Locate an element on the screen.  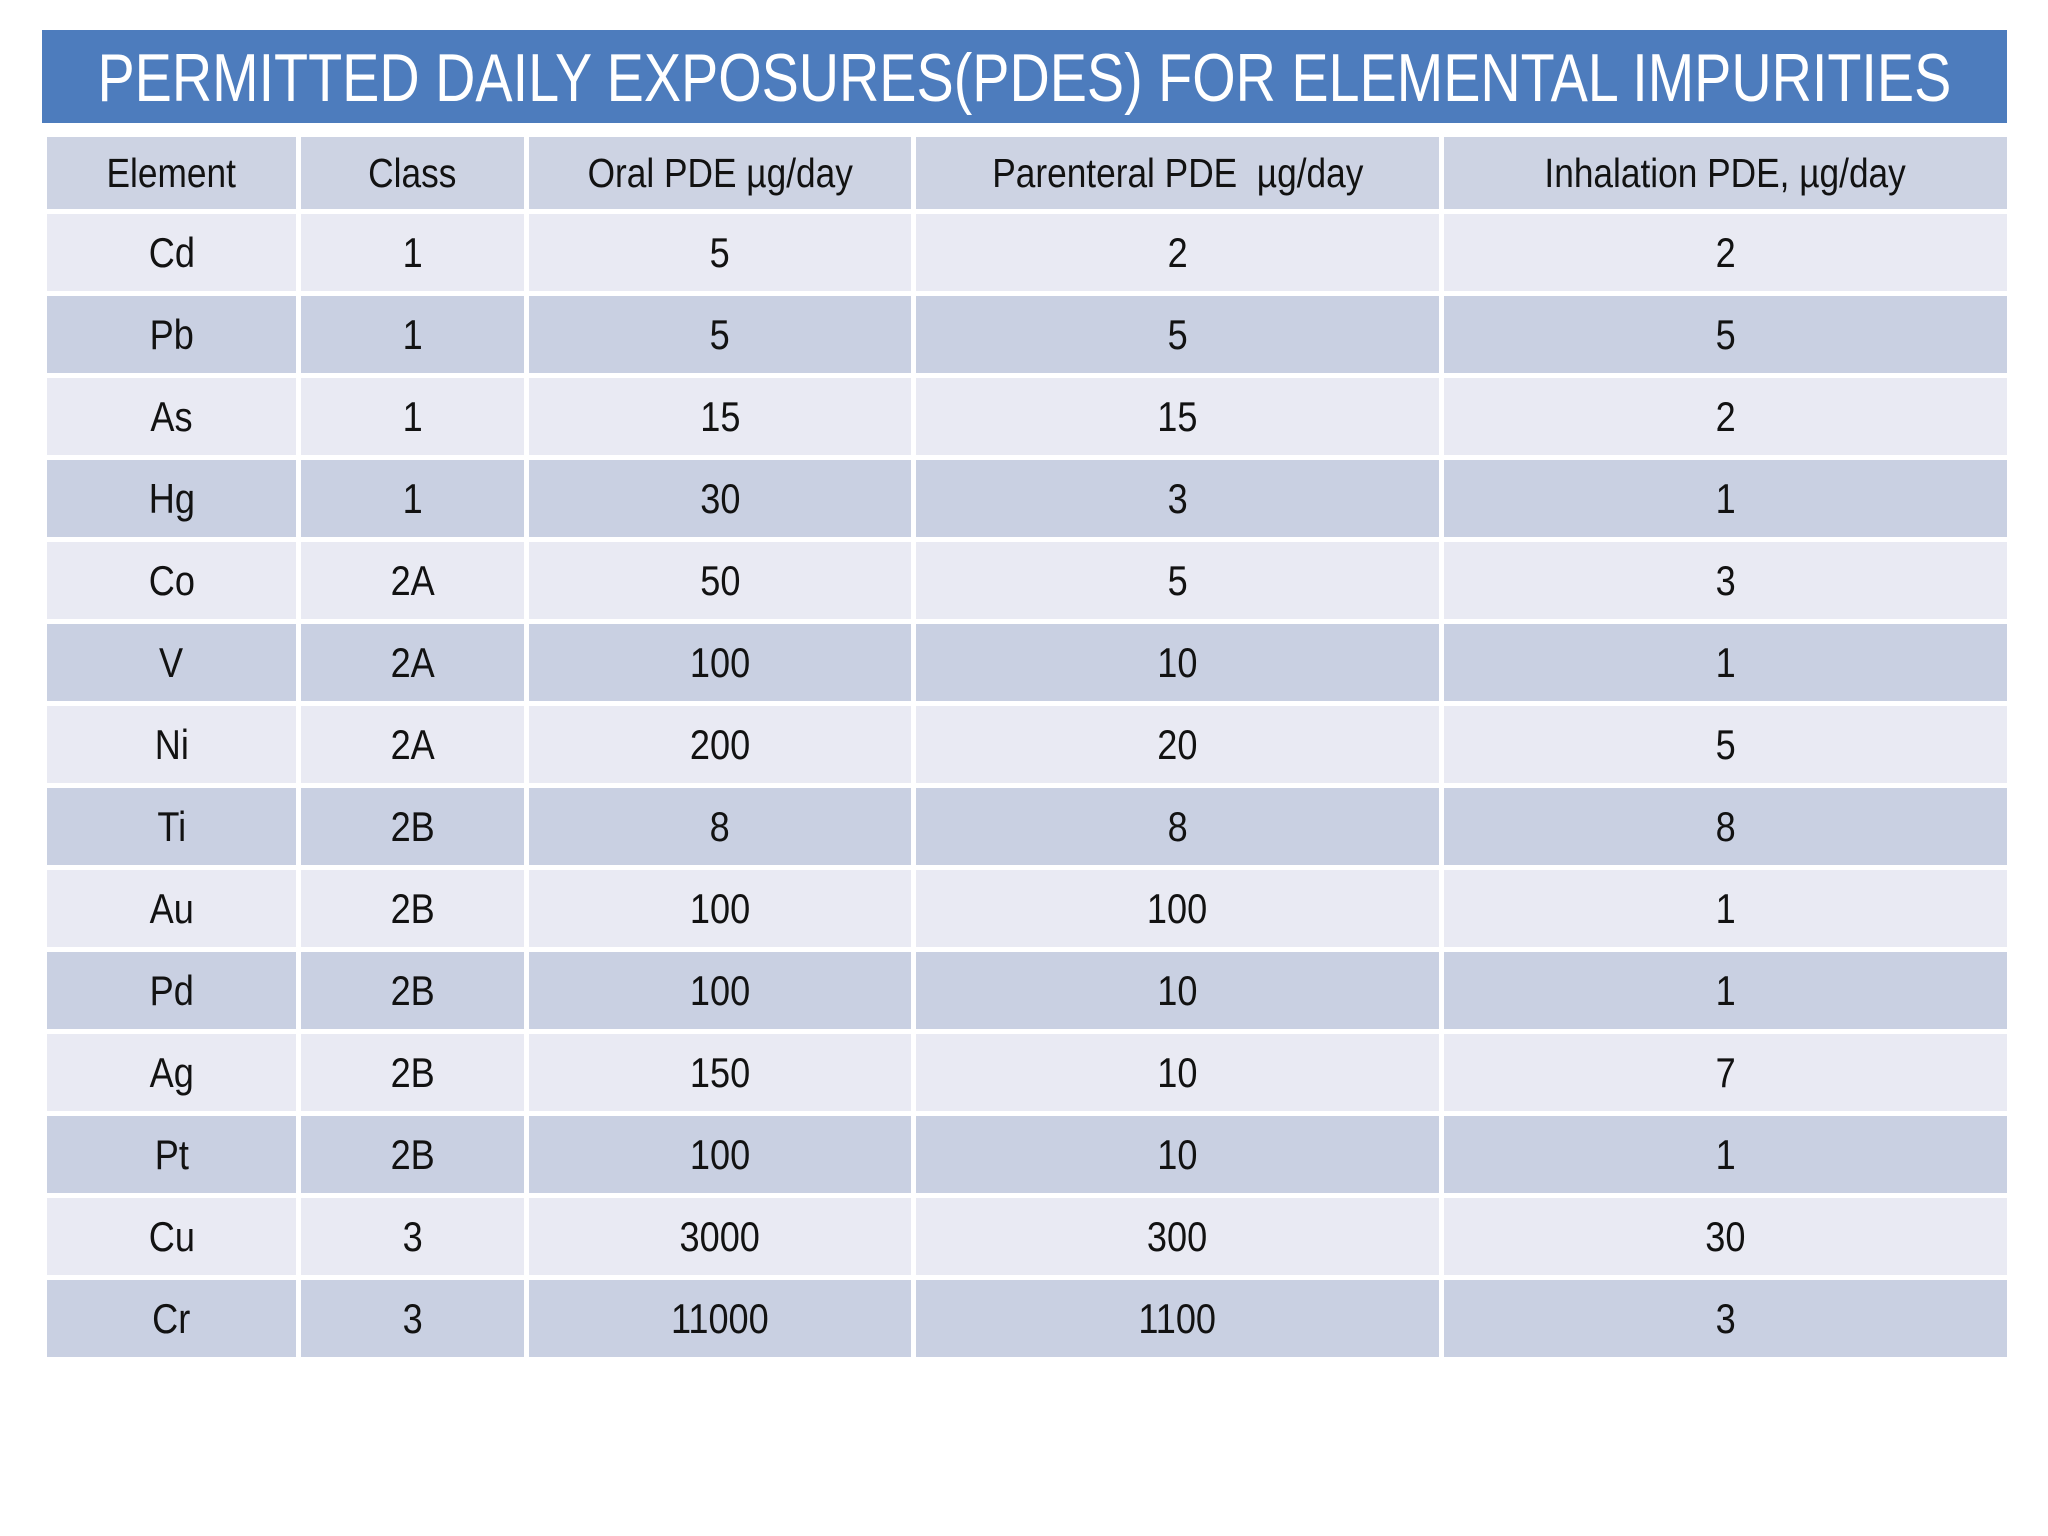
cell-value: Pd is located at coordinates (171, 990).